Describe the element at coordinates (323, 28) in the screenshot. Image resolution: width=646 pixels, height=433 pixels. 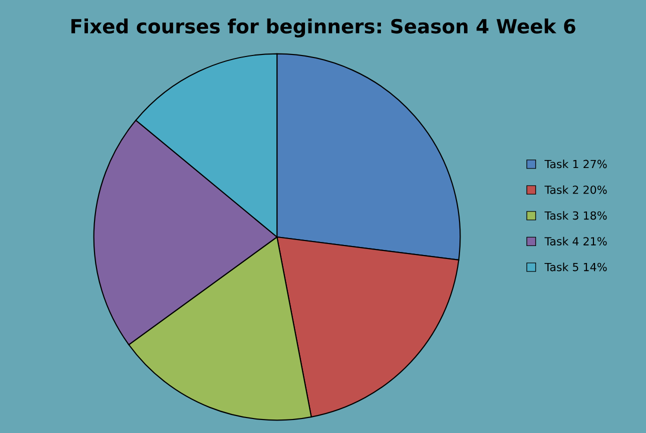
I see `chart-title: Fixed courses for beginners: Season 4 Week 6` at that location.